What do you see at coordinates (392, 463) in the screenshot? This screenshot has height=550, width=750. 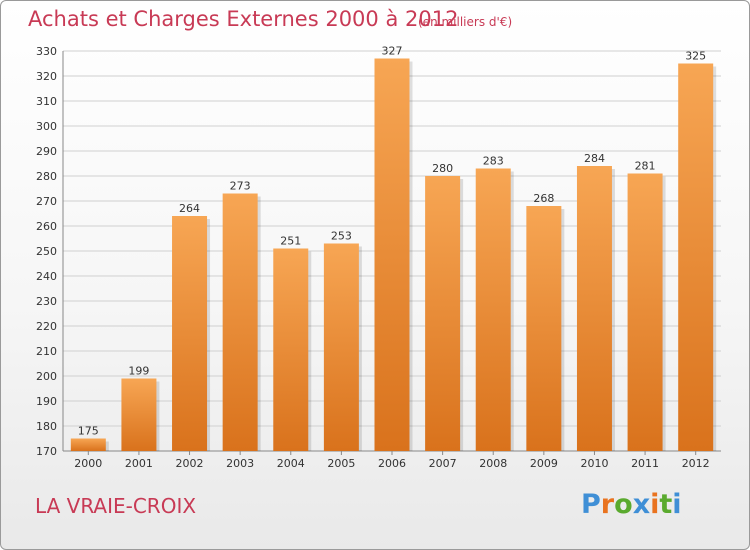 I see `x-tick-label: 2006` at bounding box center [392, 463].